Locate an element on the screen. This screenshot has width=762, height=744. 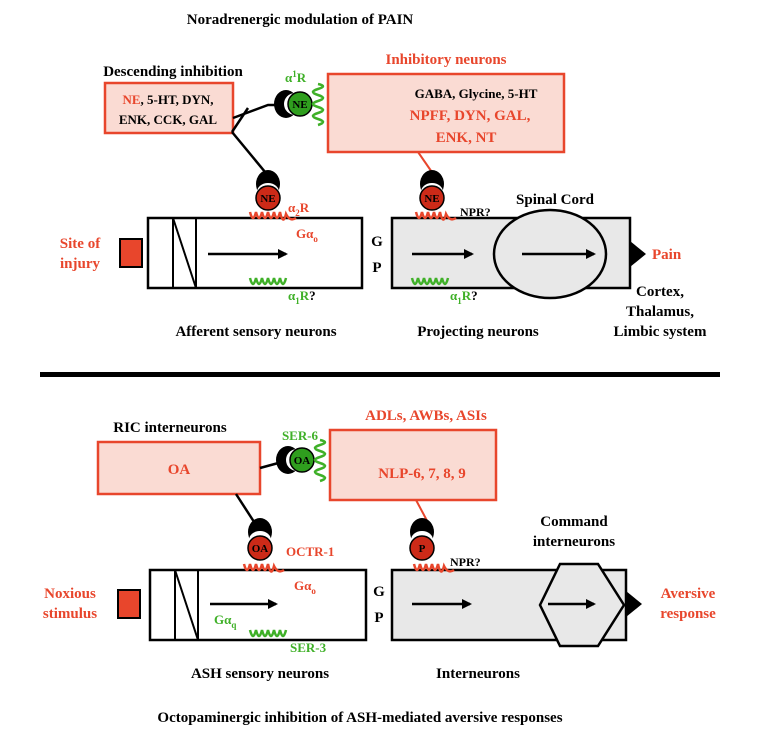
cortex-line2: Thalamus, is located at coordinates (660, 312).